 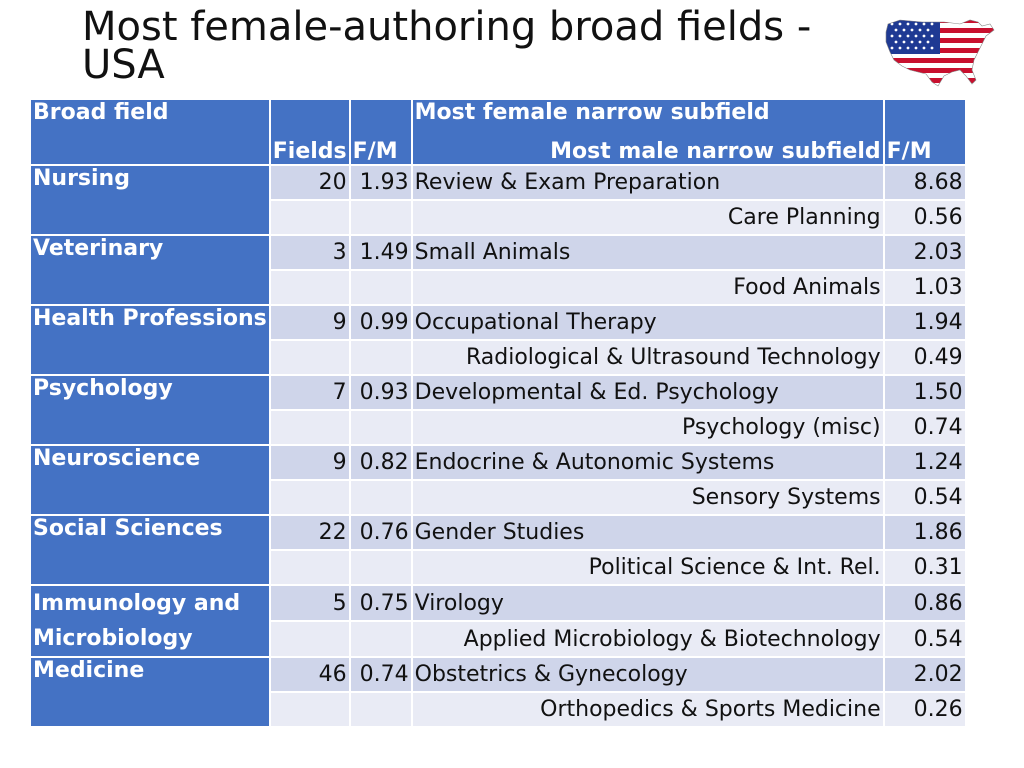 What do you see at coordinates (380, 132) in the screenshot?
I see `header-fm: F/M` at bounding box center [380, 132].